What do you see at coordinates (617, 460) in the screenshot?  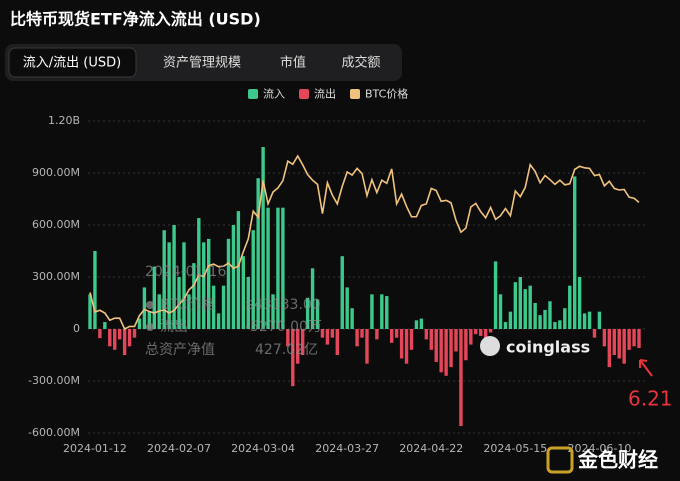 I see `footer-logo: 金色财经` at bounding box center [617, 460].